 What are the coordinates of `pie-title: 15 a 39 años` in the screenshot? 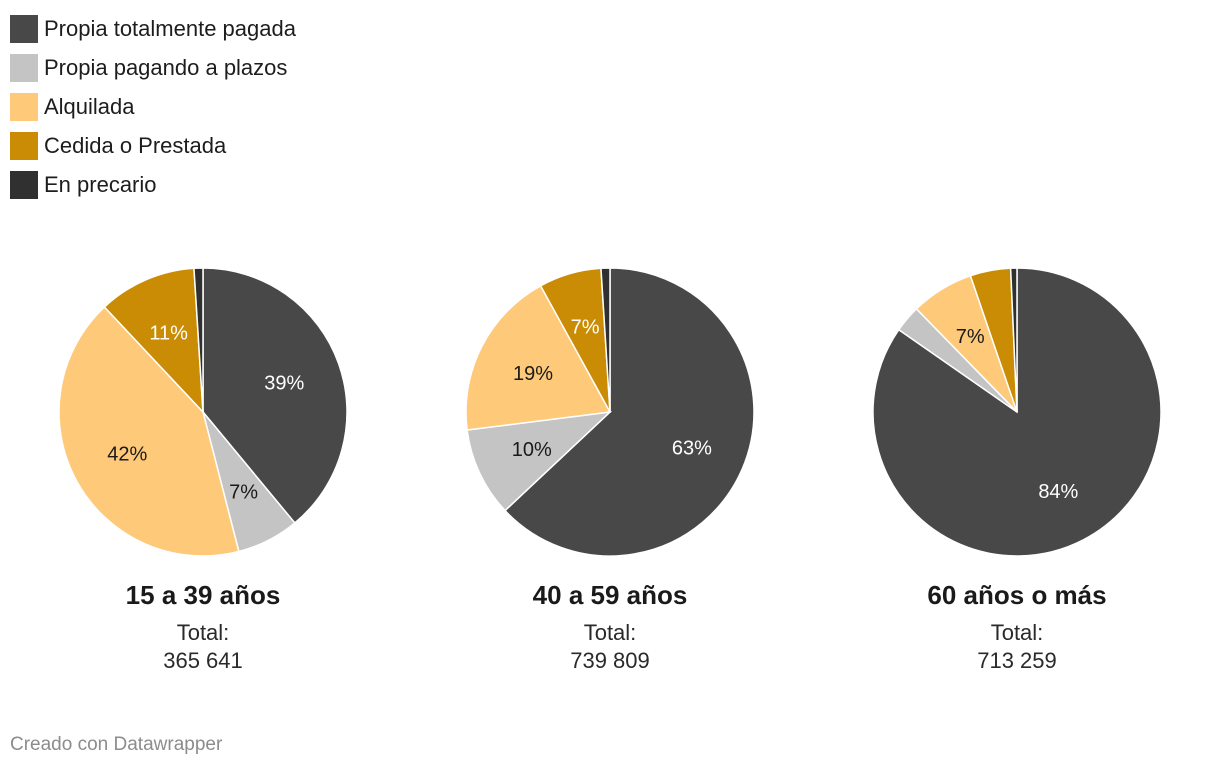 It's located at (203, 595).